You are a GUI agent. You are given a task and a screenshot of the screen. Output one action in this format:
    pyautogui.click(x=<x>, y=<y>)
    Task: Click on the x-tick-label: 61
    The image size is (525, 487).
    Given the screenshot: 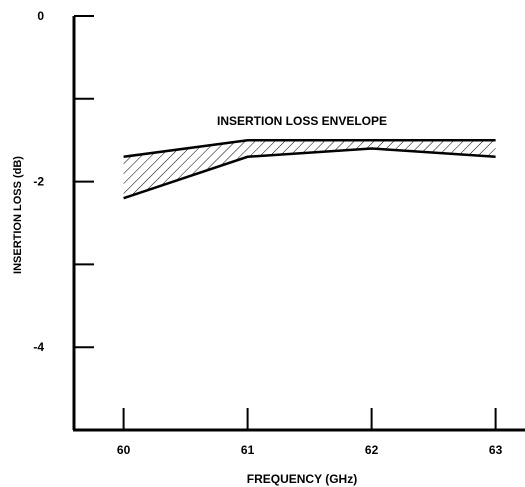 What is the action you would take?
    pyautogui.click(x=248, y=450)
    